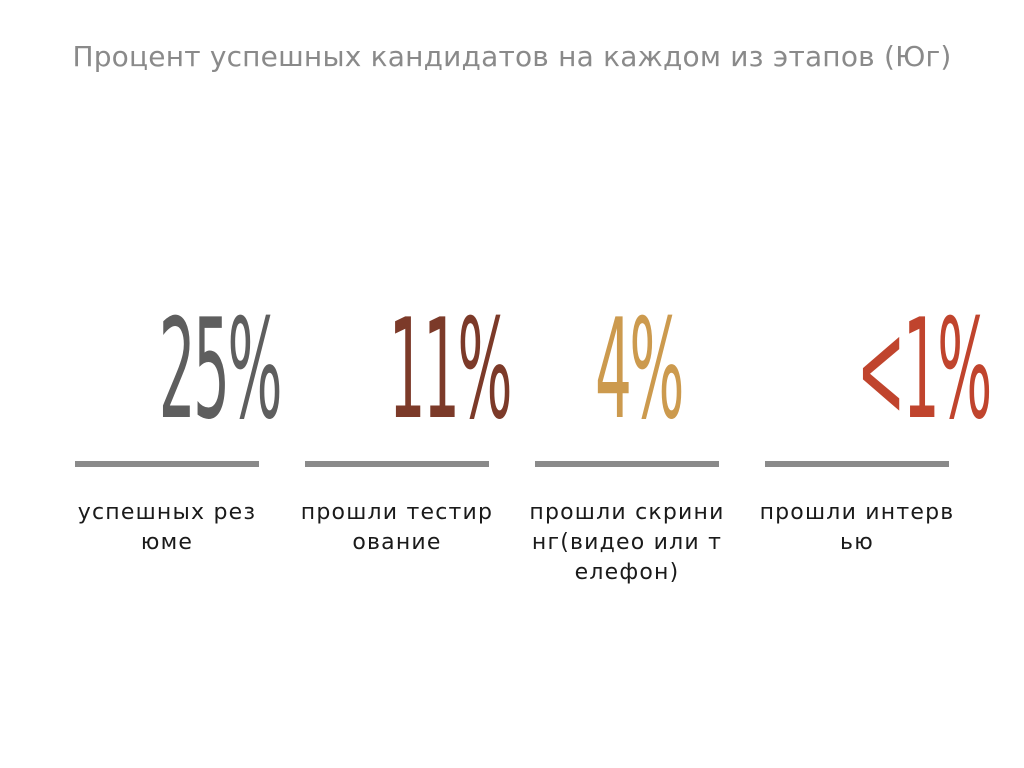  What do you see at coordinates (179, 480) in the screenshot?
I see `stat-block-resumes: 25% успешных резюме` at bounding box center [179, 480].